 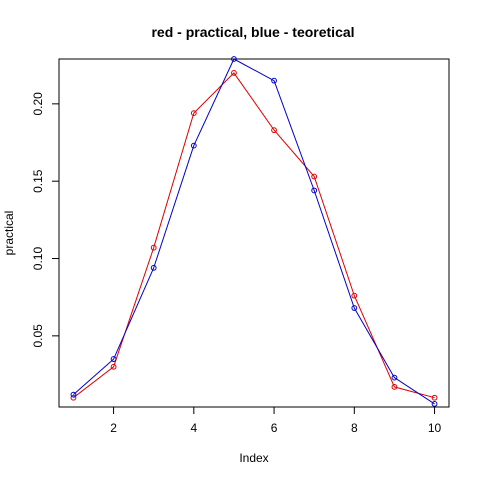 I want to click on x-axis-label: Index, so click(x=253, y=458).